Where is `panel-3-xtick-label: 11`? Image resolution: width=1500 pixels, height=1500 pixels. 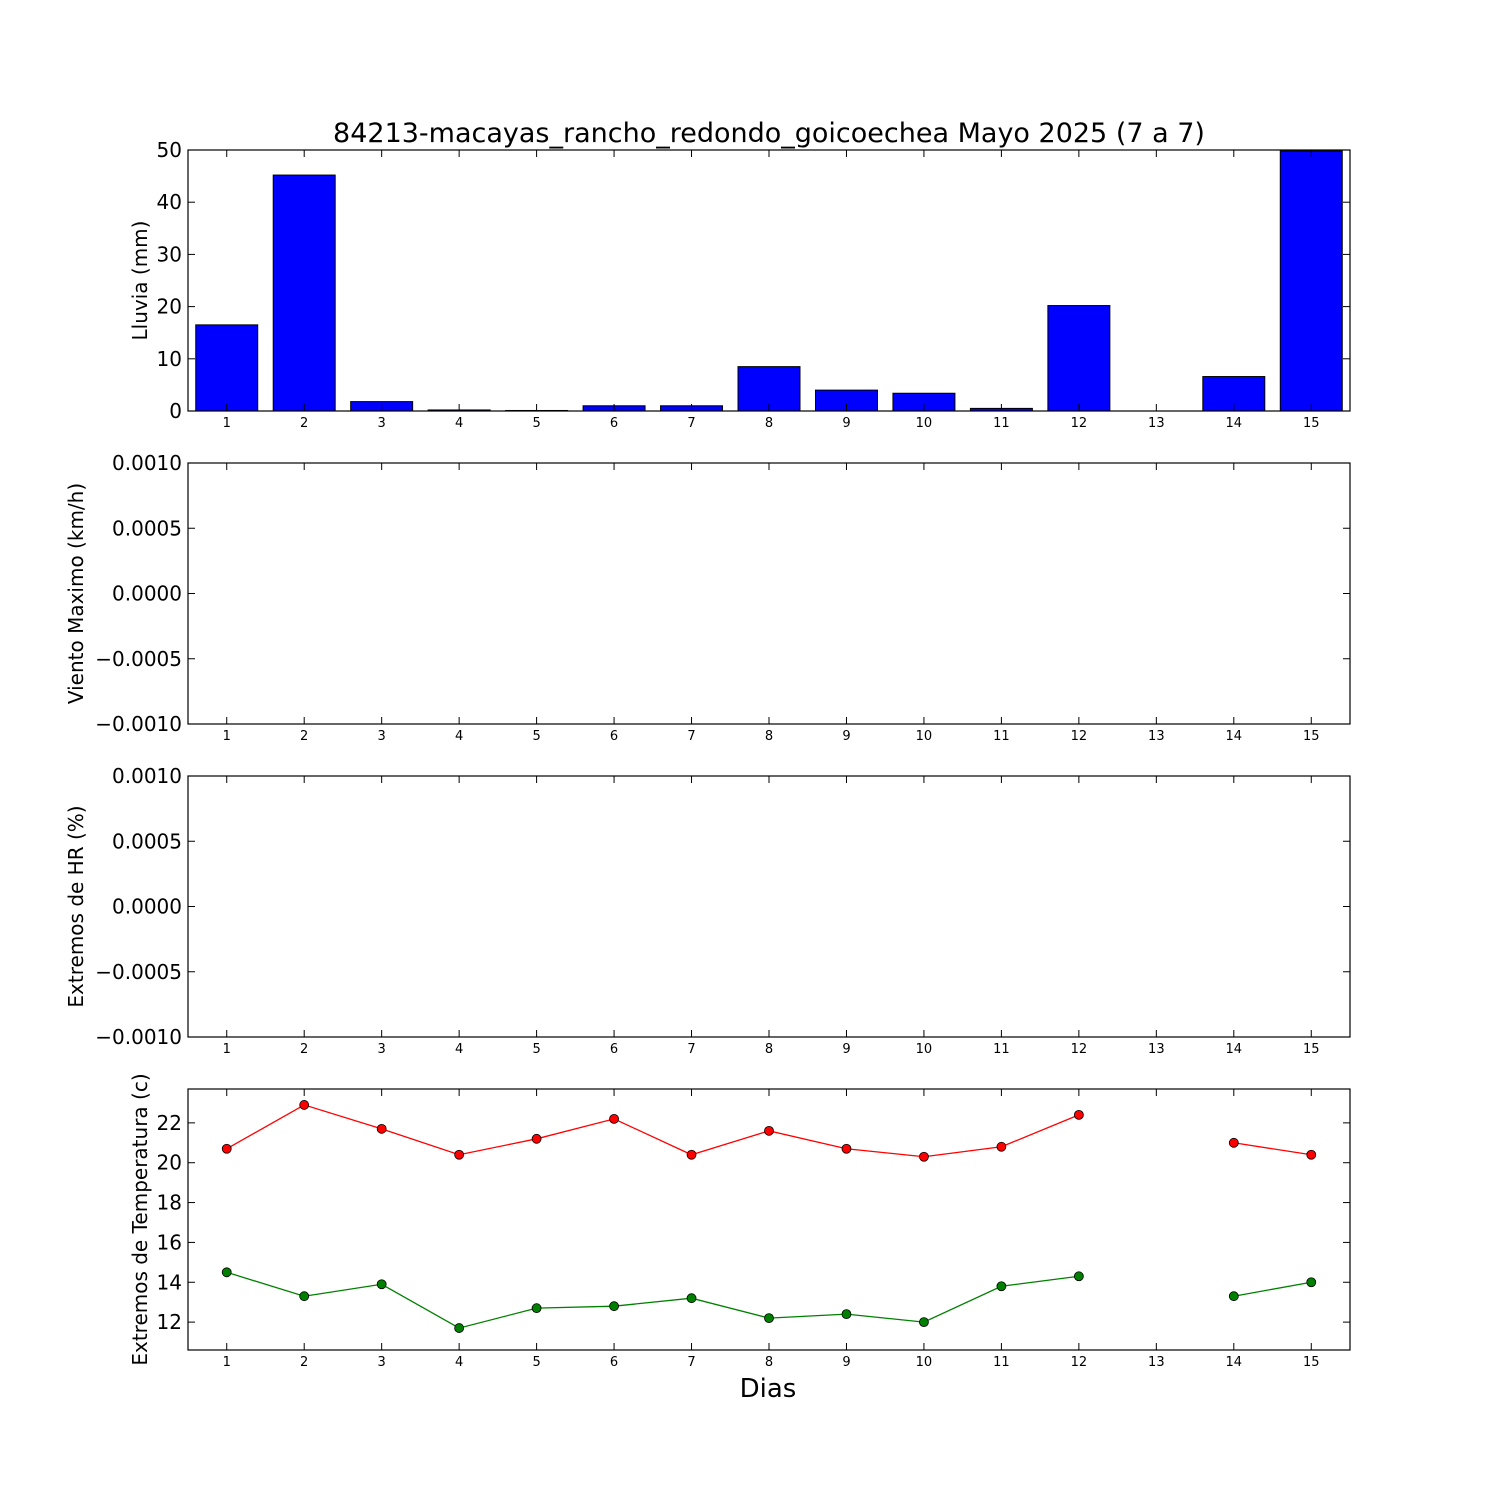
panel-3-xtick-label: 11 is located at coordinates (1001, 1049).